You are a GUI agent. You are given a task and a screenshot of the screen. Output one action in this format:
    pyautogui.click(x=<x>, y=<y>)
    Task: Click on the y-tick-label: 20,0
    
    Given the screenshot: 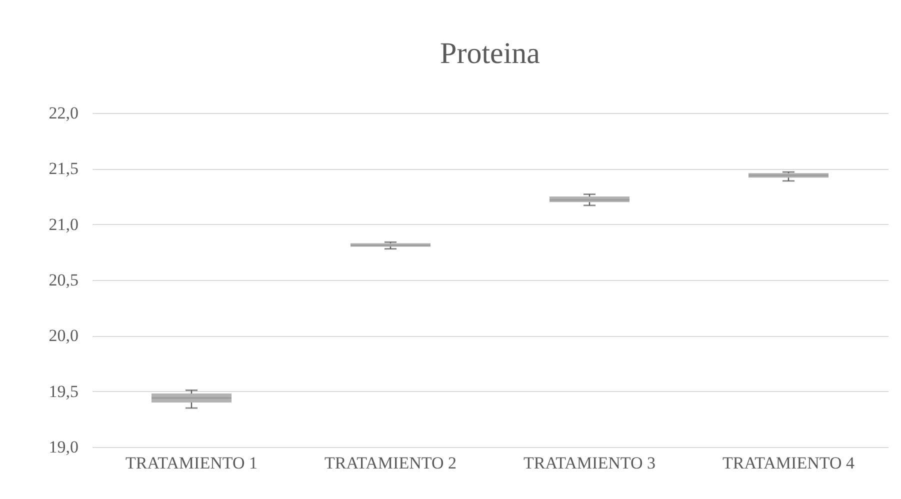 What is the action you would take?
    pyautogui.click(x=63, y=336)
    